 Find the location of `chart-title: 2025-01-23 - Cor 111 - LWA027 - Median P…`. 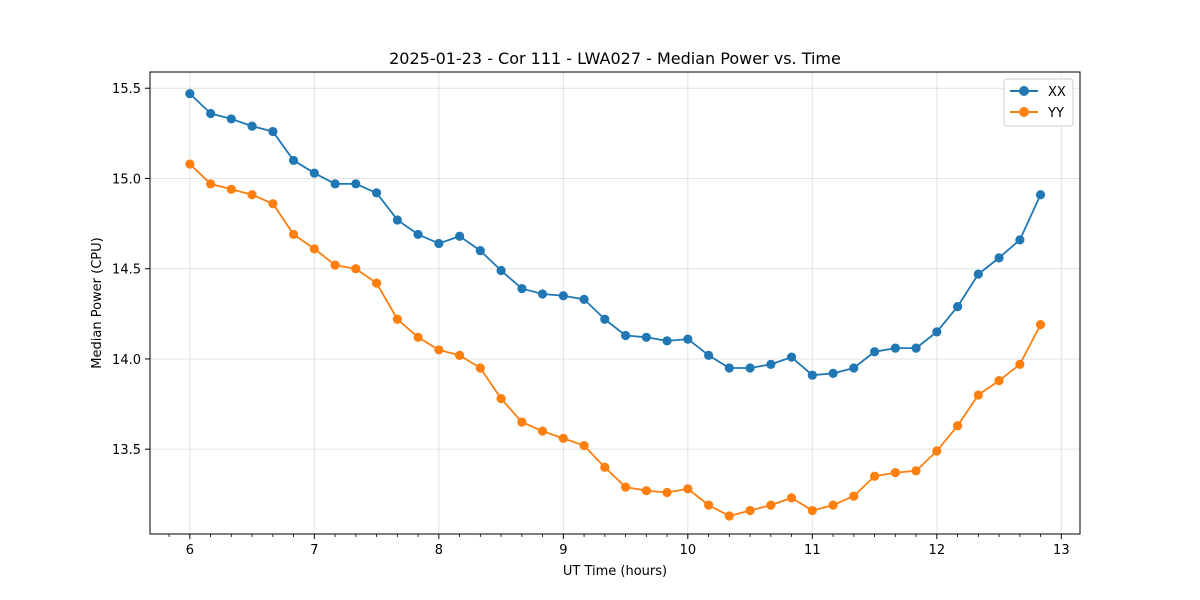

chart-title: 2025-01-23 - Cor 111 - LWA027 - Median P… is located at coordinates (615, 58).